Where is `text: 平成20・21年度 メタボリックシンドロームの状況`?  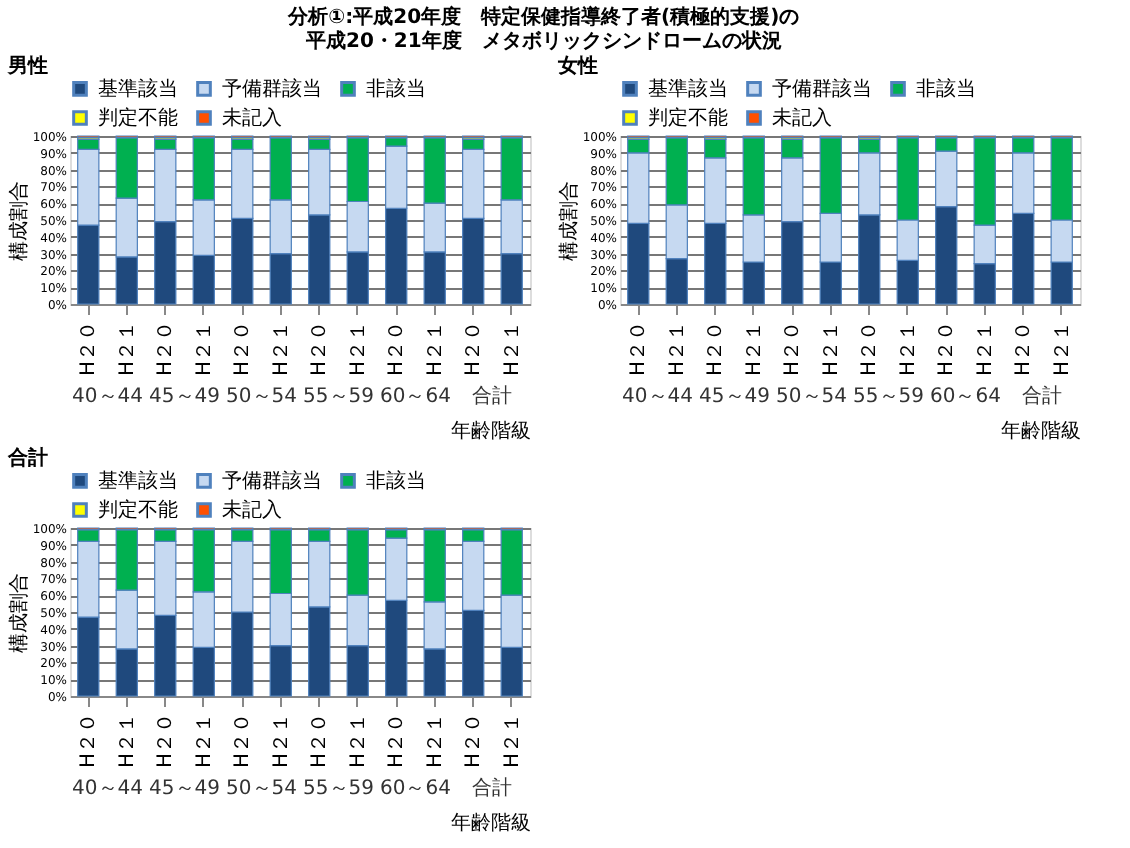
text: 平成20・21年度 メタボリックシンドロームの状況 is located at coordinates (544, 42).